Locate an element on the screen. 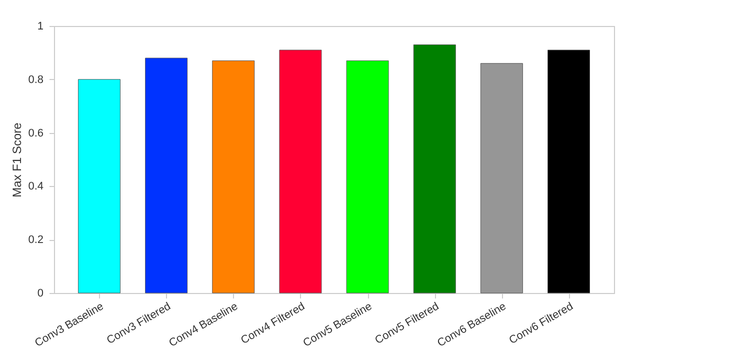 The image size is (735, 351). y-tick-label: 0.8 is located at coordinates (36, 80).